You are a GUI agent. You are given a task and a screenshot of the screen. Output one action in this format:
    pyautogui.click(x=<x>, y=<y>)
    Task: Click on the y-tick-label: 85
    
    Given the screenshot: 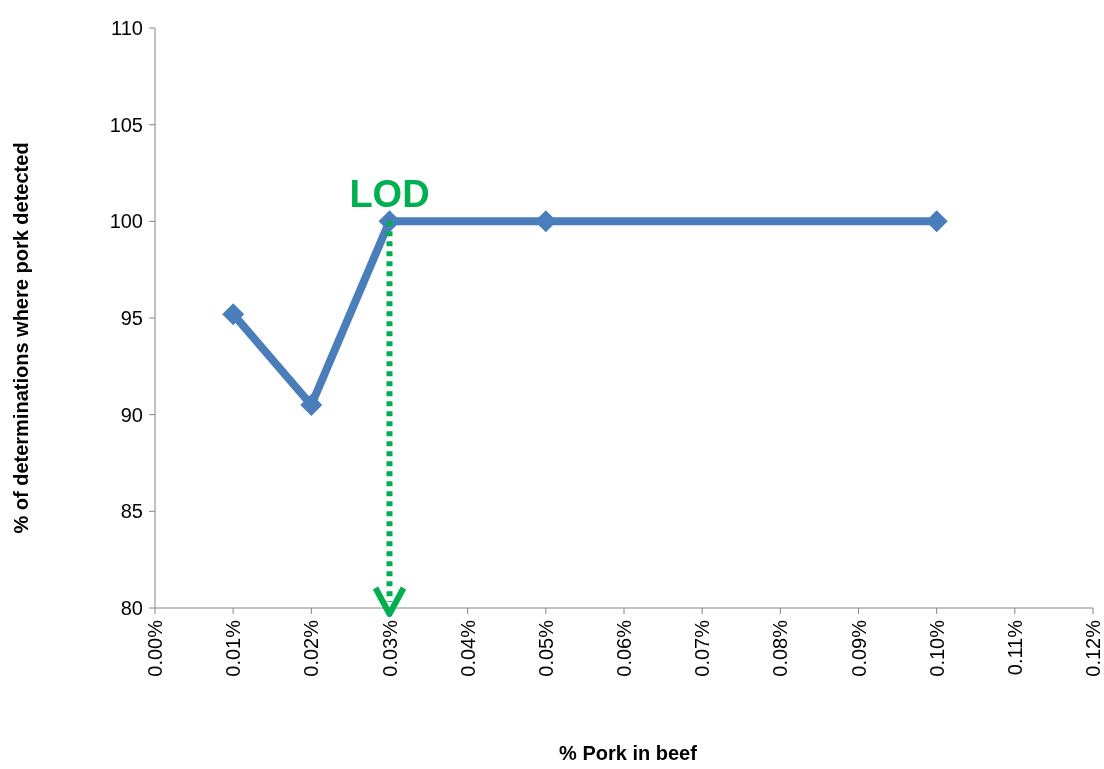 What is the action you would take?
    pyautogui.click(x=131, y=511)
    